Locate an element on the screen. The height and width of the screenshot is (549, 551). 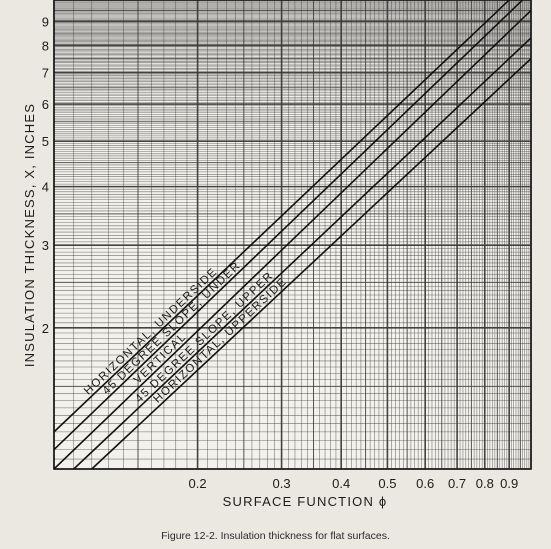
y-tick-label: 9 is located at coordinates (45, 22).